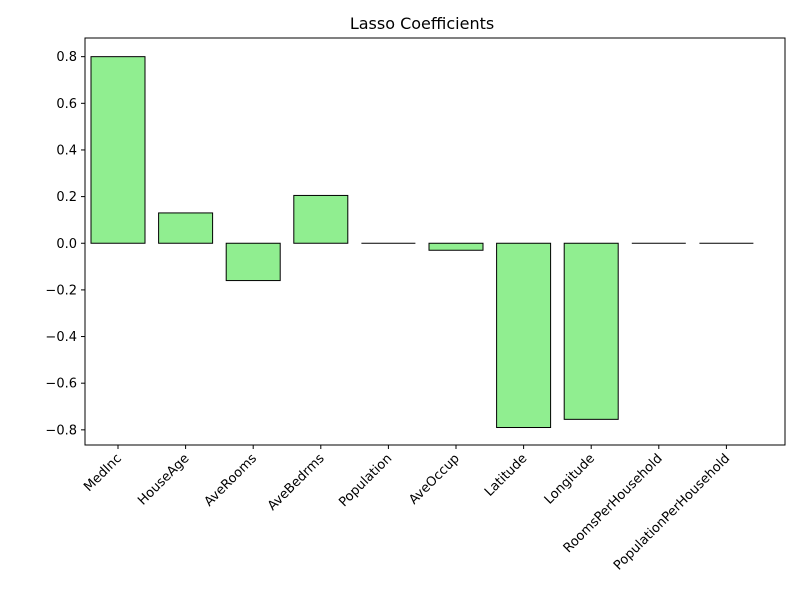  What do you see at coordinates (434, 479) in the screenshot?
I see `x-tick-label: AveOccup` at bounding box center [434, 479].